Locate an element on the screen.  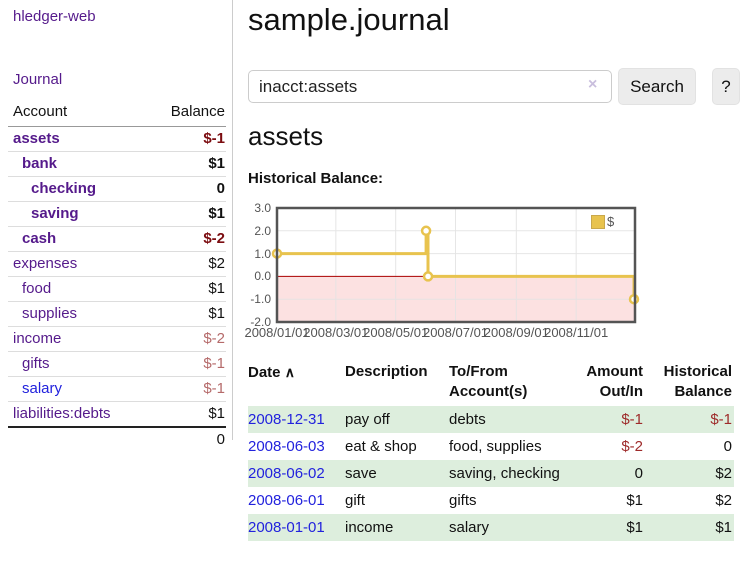
transaction-date-link: 2008-01-01 is located at coordinates (286, 527).